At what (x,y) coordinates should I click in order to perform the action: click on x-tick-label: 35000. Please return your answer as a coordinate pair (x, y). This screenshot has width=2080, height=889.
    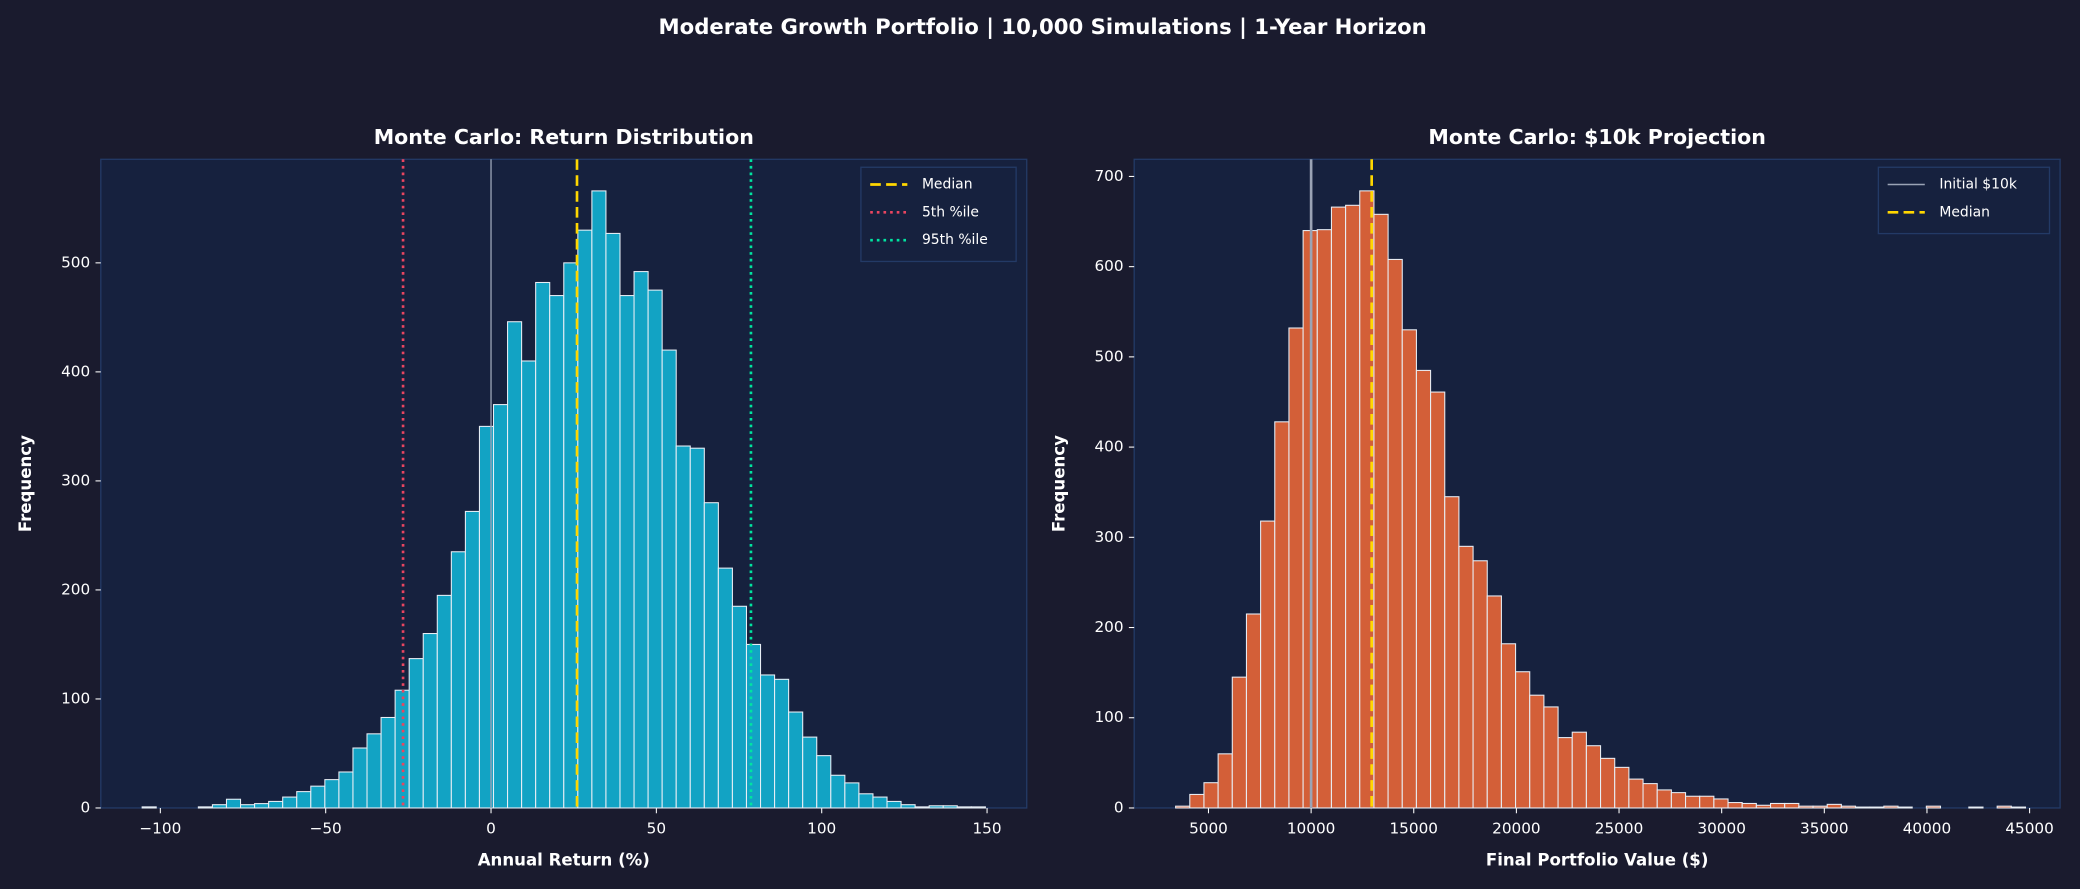
    Looking at the image, I should click on (1824, 829).